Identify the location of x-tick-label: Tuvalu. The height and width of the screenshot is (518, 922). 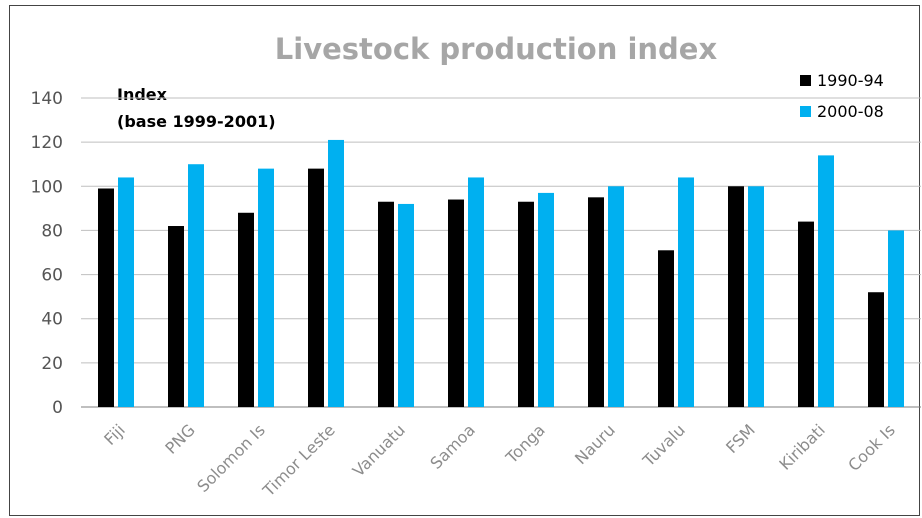
(663, 445).